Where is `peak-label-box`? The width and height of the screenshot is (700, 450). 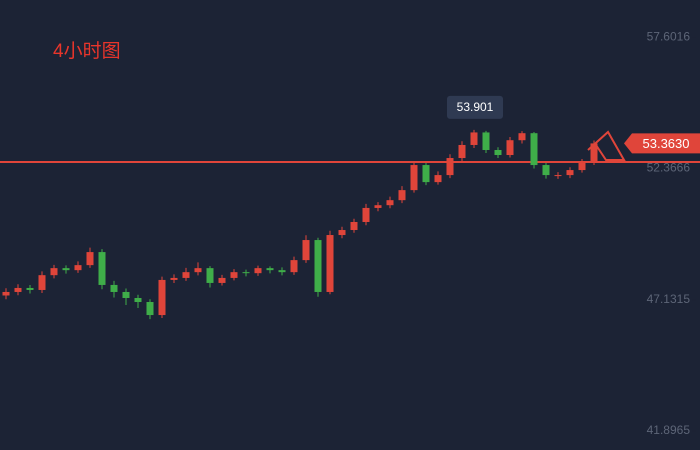
peak-label-box is located at coordinates (475, 107).